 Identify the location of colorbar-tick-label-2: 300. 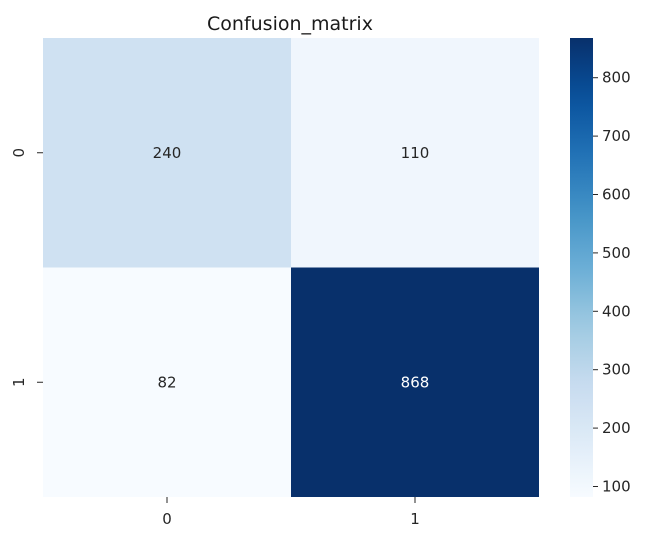
(616, 370).